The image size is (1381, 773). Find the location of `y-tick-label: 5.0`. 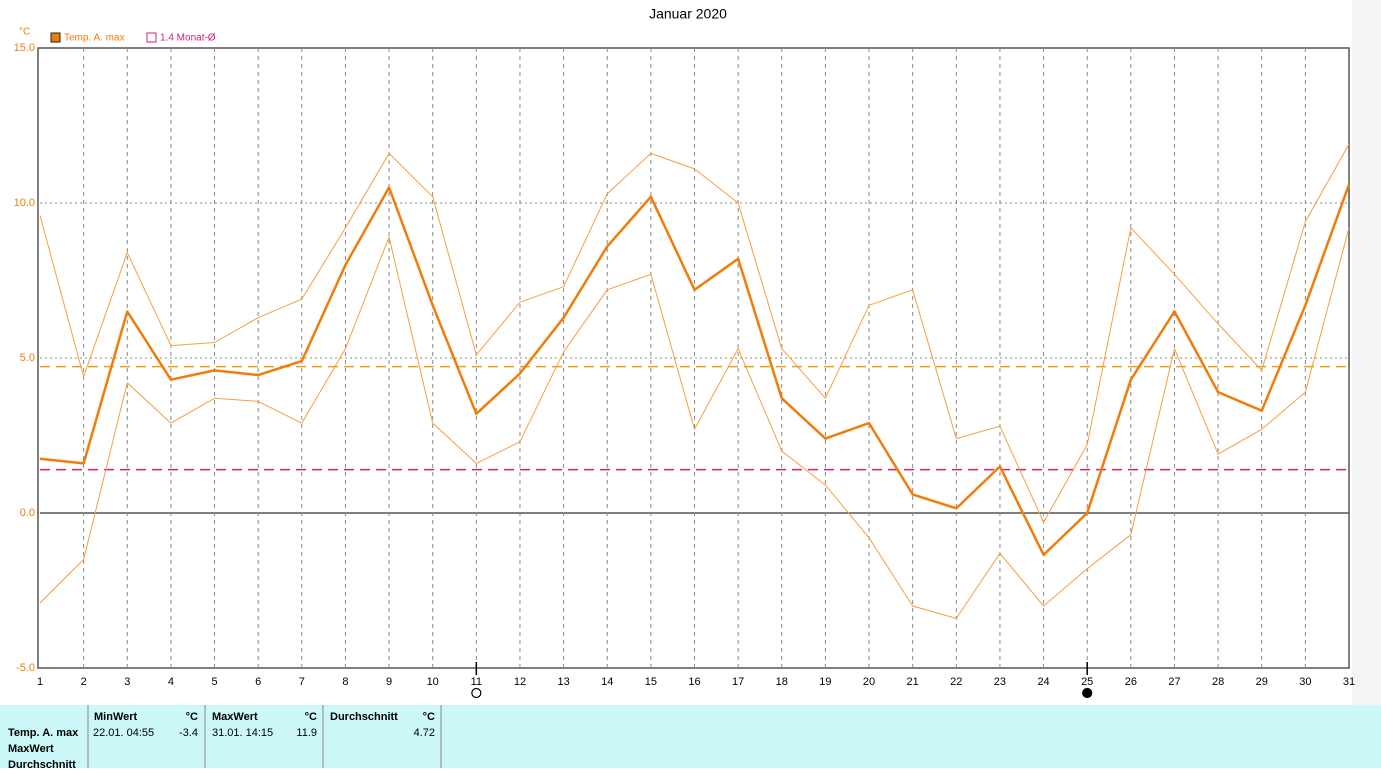

y-tick-label: 5.0 is located at coordinates (27, 358).